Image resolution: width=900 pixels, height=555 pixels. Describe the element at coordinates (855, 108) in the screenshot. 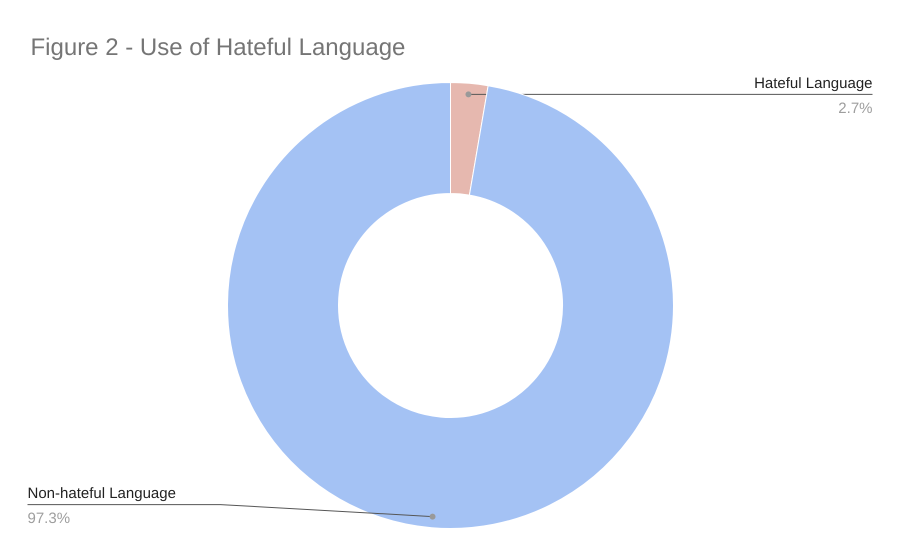

I see `data-label: 2.7%` at that location.